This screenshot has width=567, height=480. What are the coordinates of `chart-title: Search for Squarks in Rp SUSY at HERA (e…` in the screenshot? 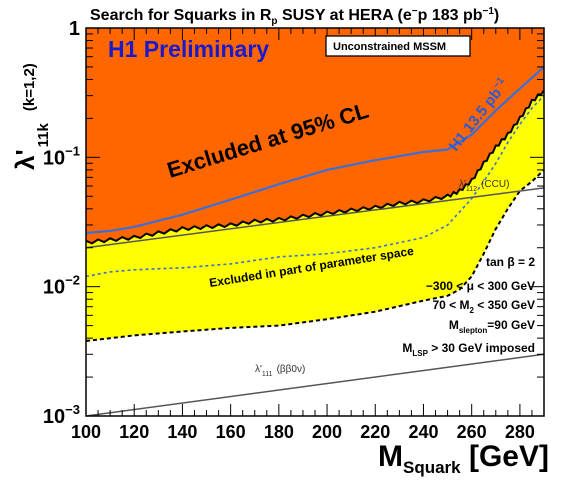 It's located at (294, 16).